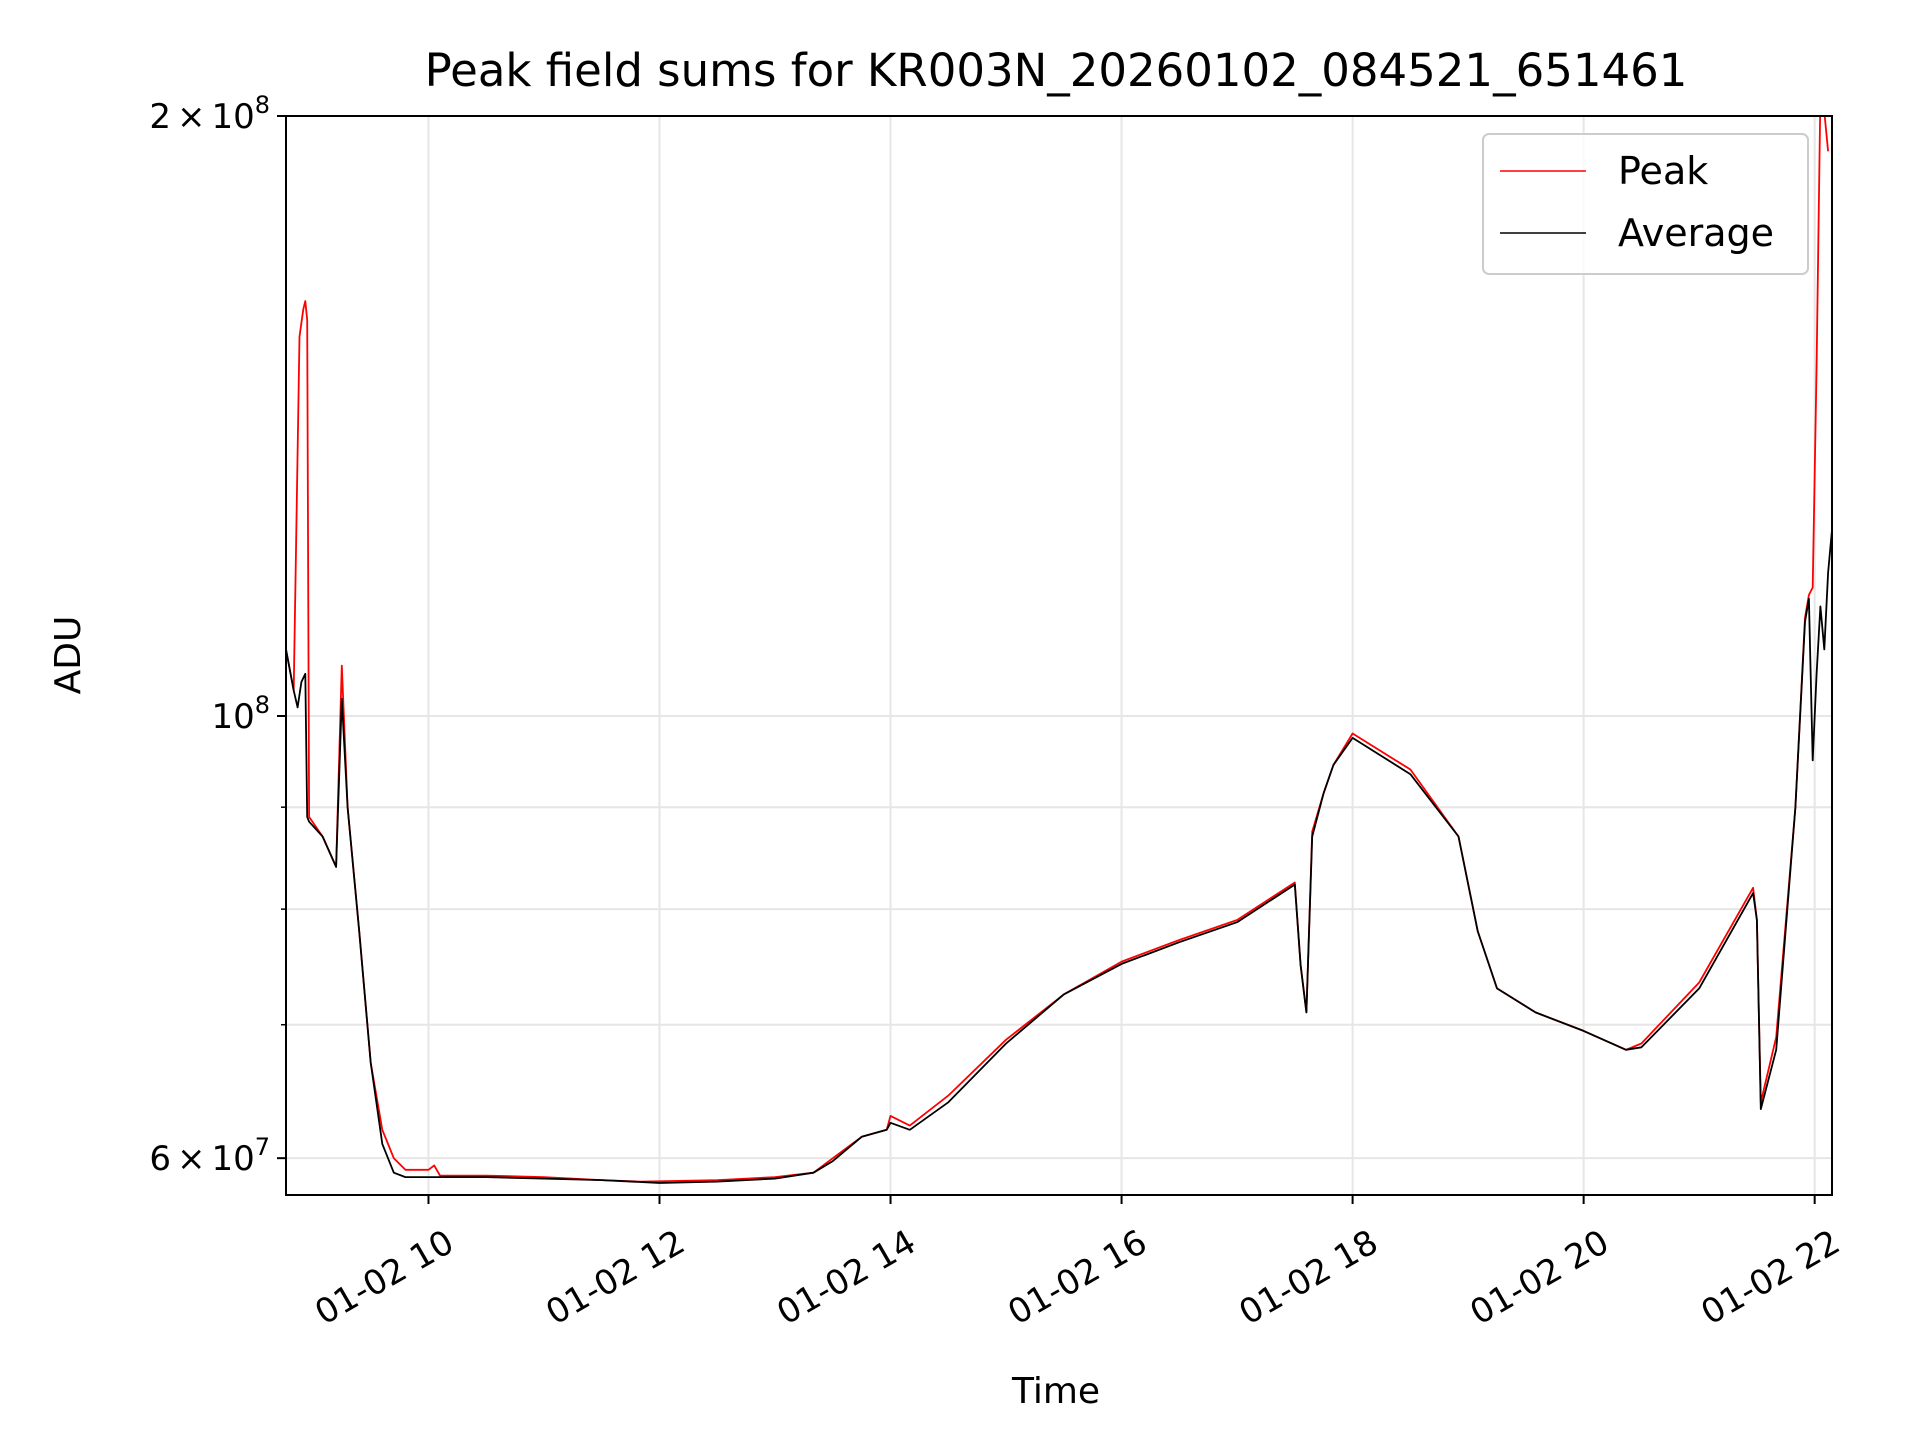  Describe the element at coordinates (209, 114) in the screenshot. I see `y-tick-label: 2 × 10⁸` at that location.